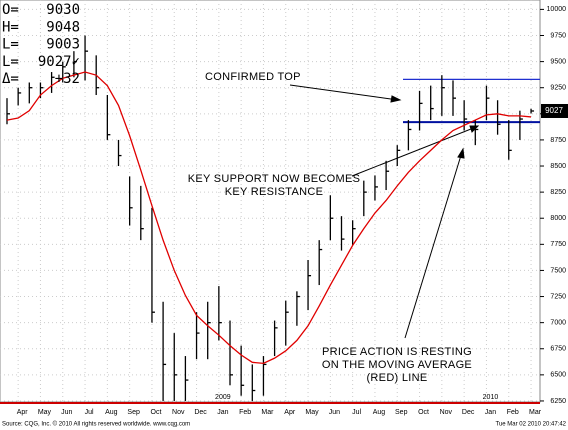 This screenshot has height=430, width=568. I want to click on year-label: 2009, so click(223, 397).